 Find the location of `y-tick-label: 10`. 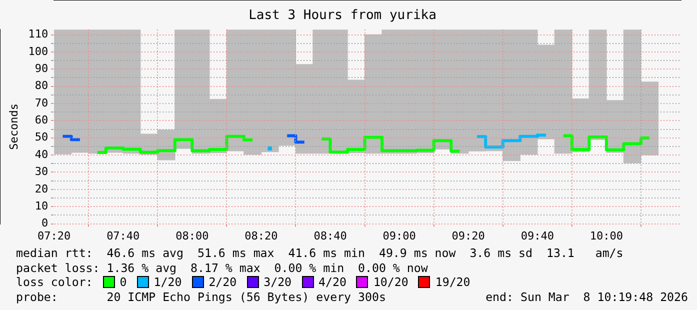

y-tick-label: 10 is located at coordinates (41, 205).